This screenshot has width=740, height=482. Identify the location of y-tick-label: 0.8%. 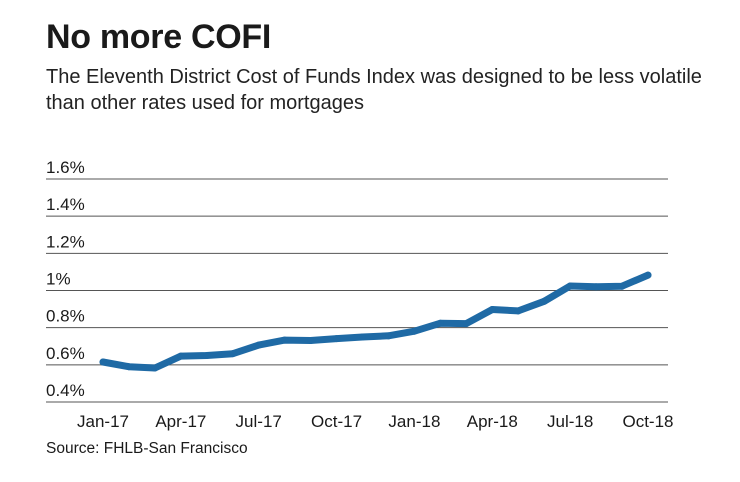
(65, 316).